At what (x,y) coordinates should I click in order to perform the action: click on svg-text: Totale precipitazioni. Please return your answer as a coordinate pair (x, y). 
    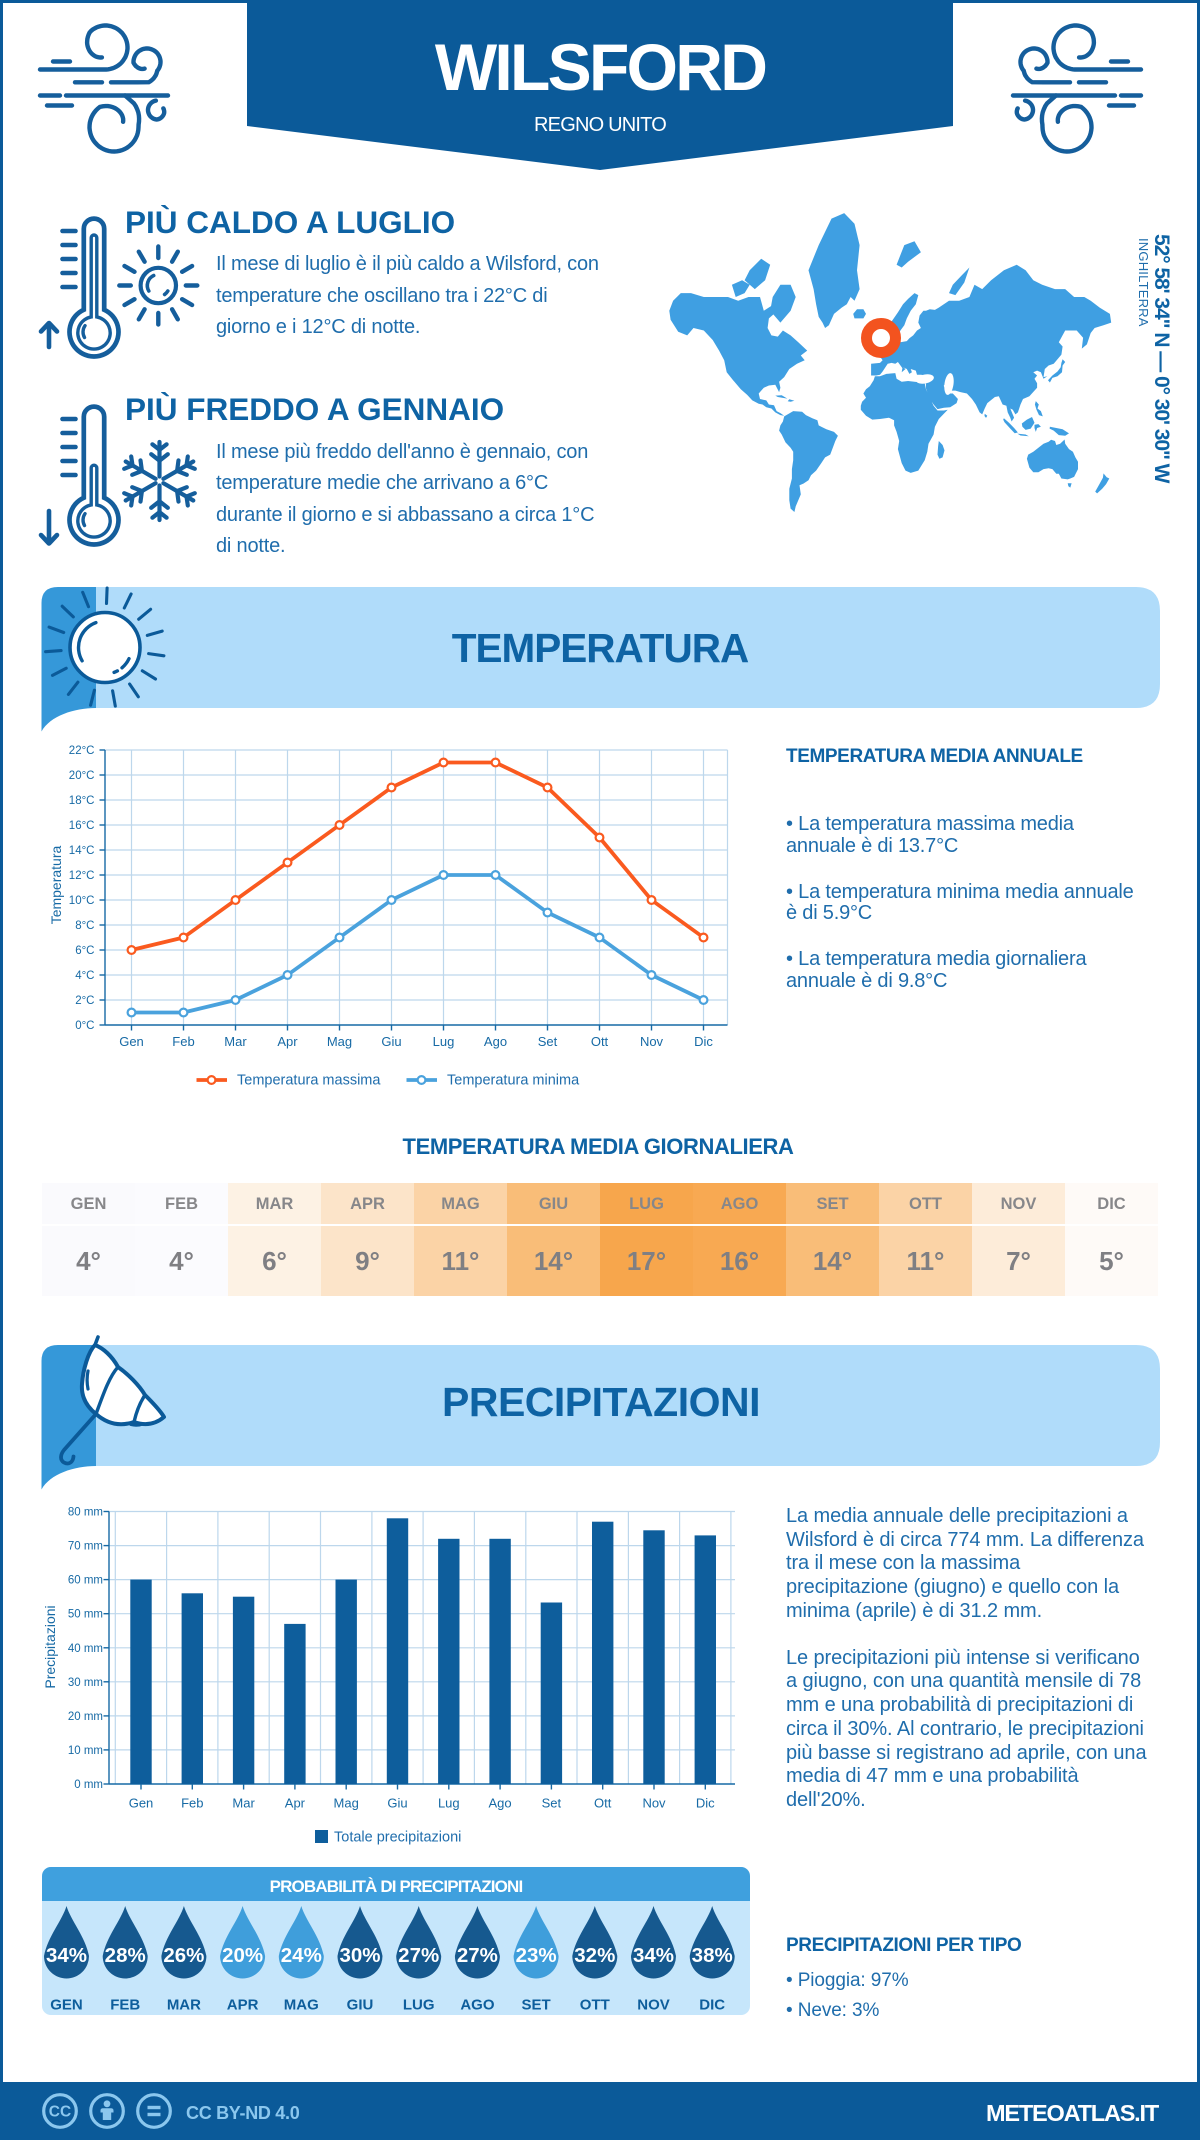
    Looking at the image, I should click on (397, 1838).